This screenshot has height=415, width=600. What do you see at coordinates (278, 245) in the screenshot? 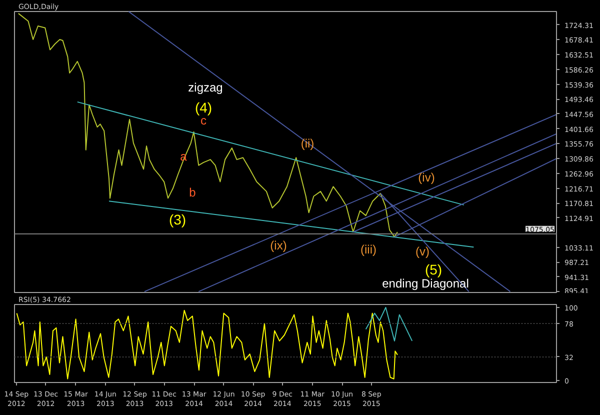
I see `annotation: (ix)` at bounding box center [278, 245].